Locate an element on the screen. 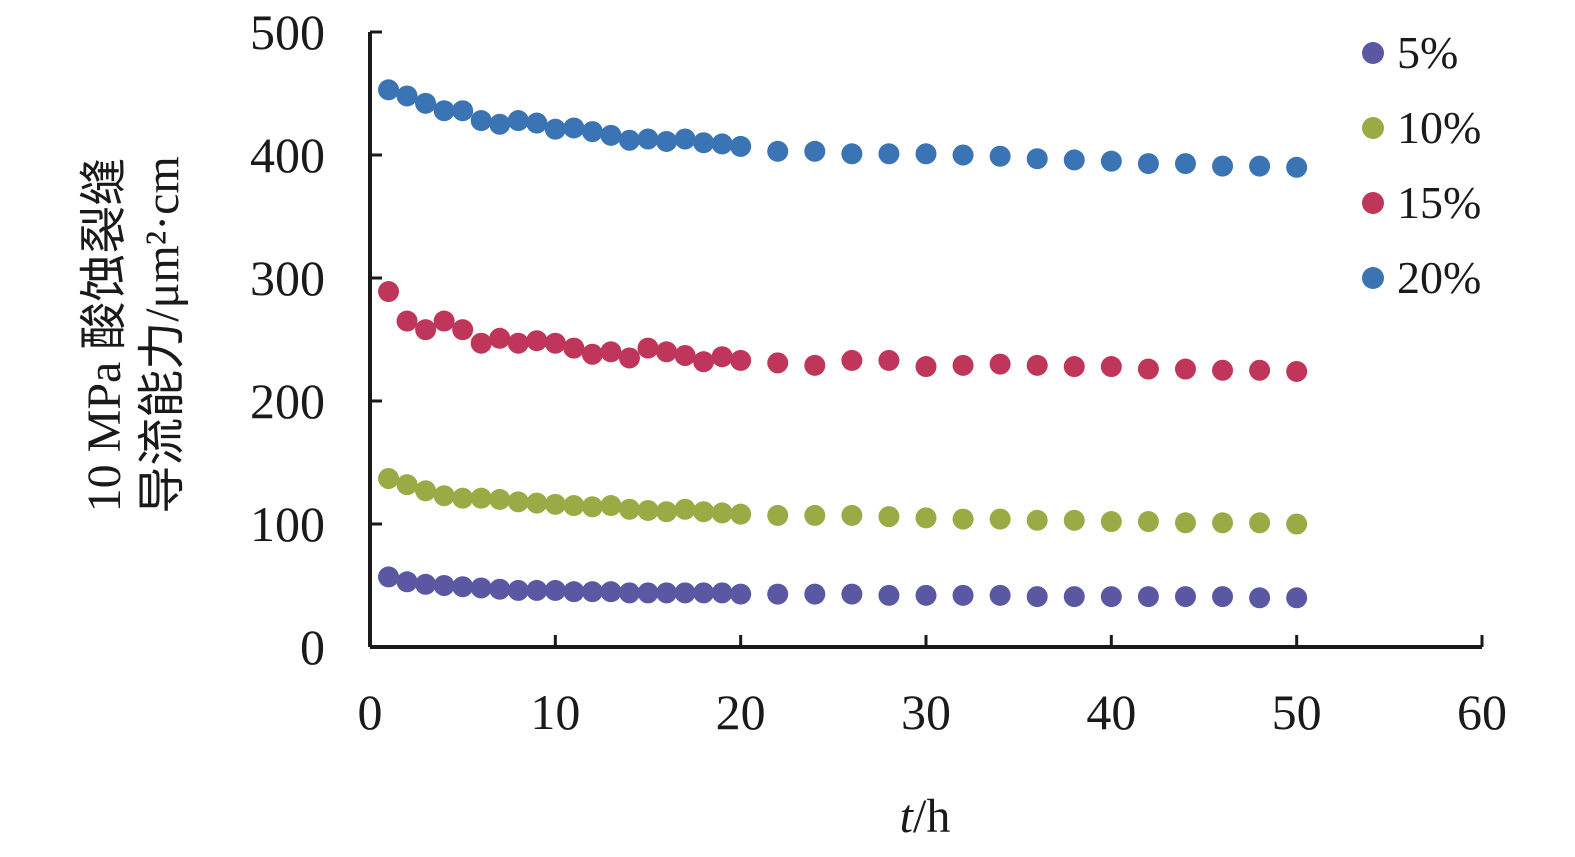 This screenshot has width=1575, height=857. x-tick-label: 30 is located at coordinates (926, 712).